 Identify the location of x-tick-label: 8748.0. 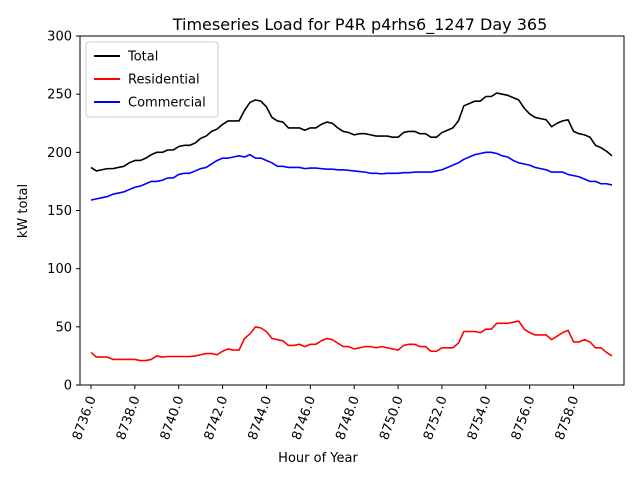
(348, 418).